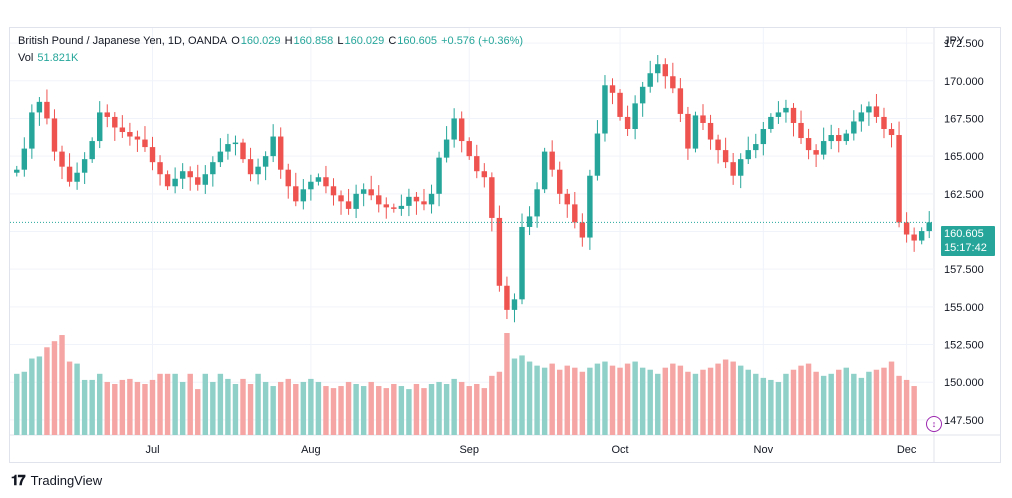 The image size is (1012, 498). I want to click on auto-scale-button: ↕, so click(934, 424).